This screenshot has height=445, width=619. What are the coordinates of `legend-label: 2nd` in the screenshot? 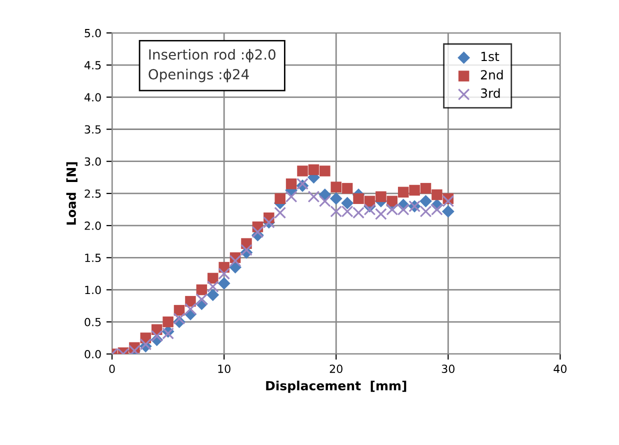 It's located at (491, 75).